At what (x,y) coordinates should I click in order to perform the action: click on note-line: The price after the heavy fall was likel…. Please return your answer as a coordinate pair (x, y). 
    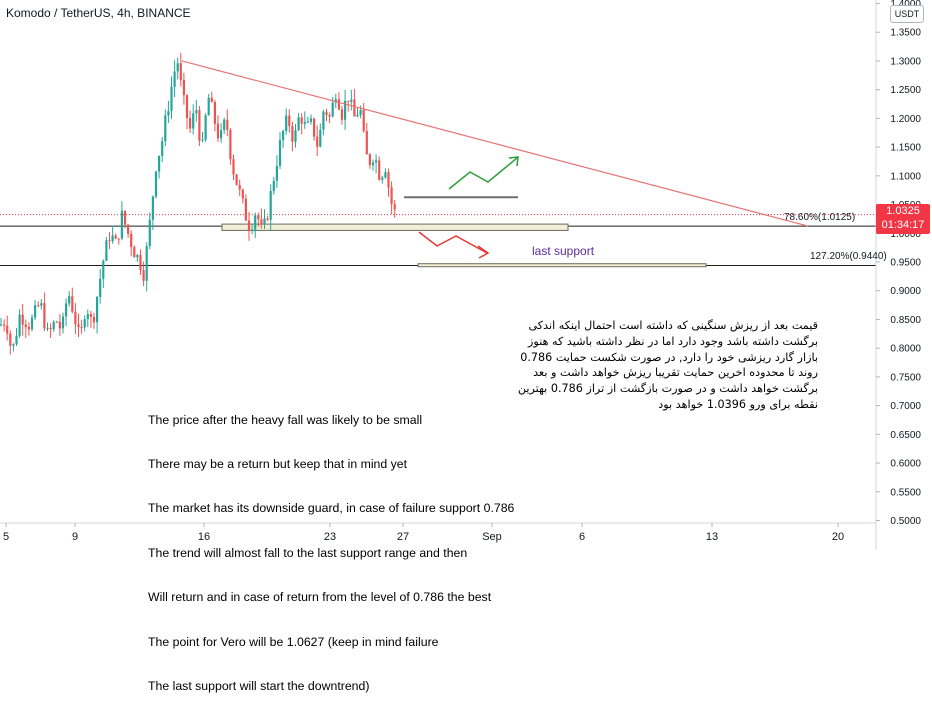
    Looking at the image, I should click on (285, 419).